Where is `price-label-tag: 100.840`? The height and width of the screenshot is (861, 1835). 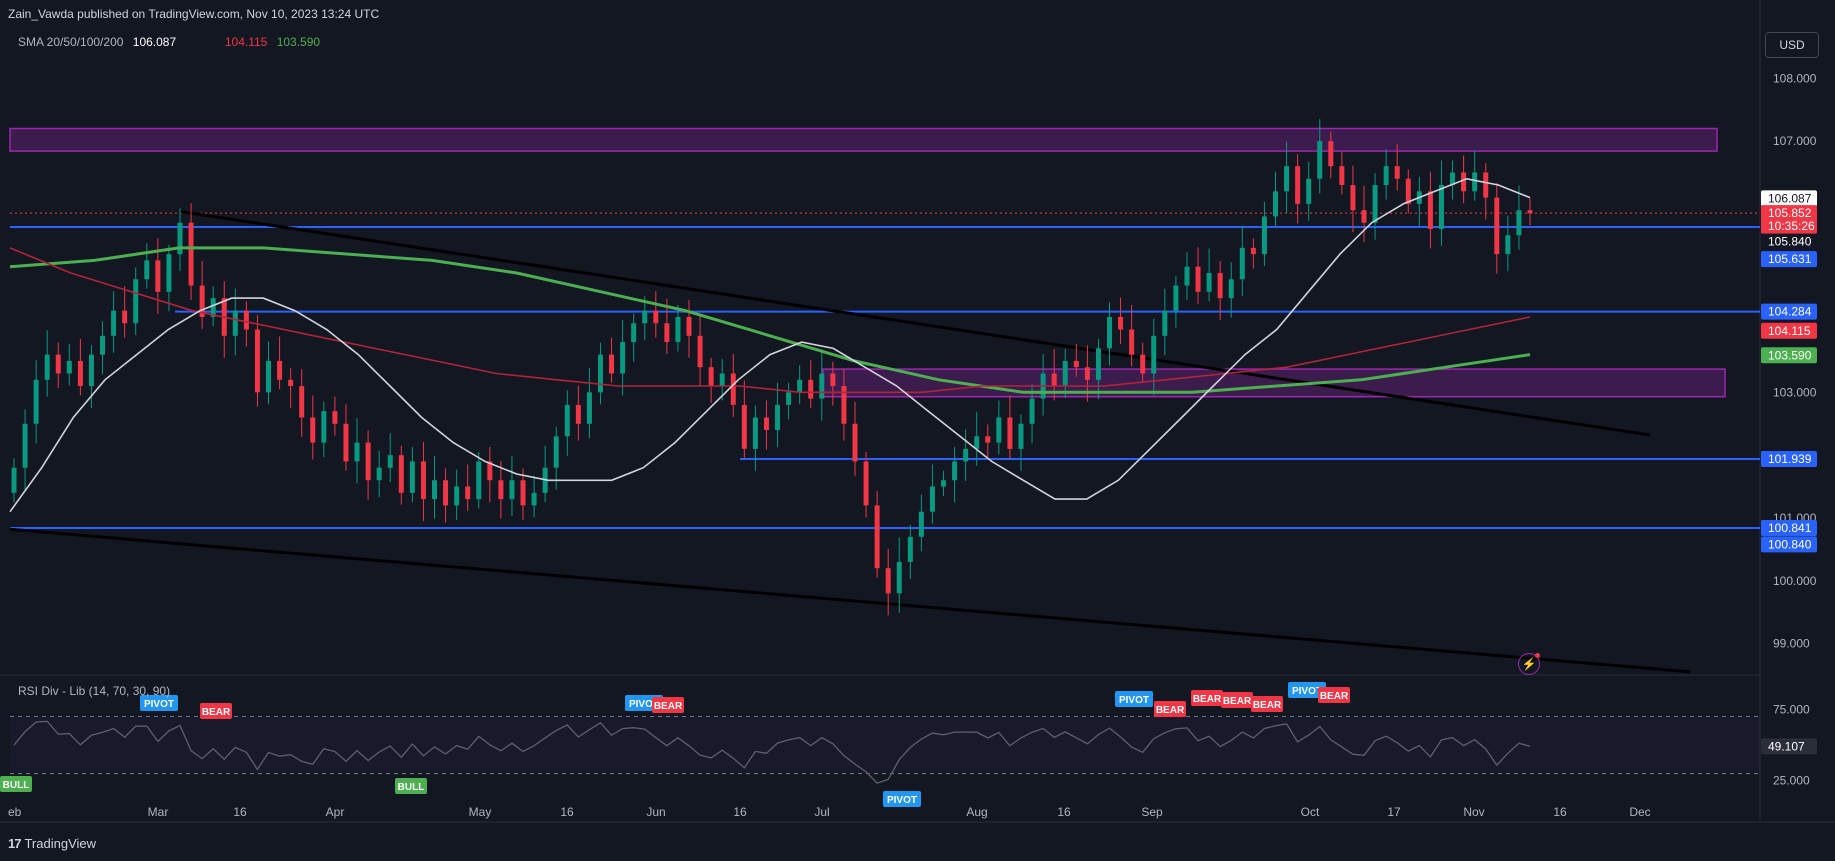
price-label-tag: 100.840 is located at coordinates (1789, 544).